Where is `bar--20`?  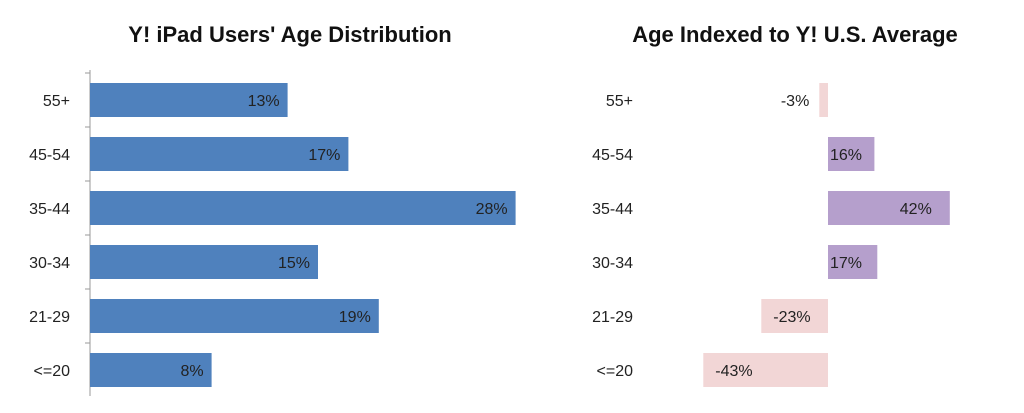
bar--20 is located at coordinates (151, 370).